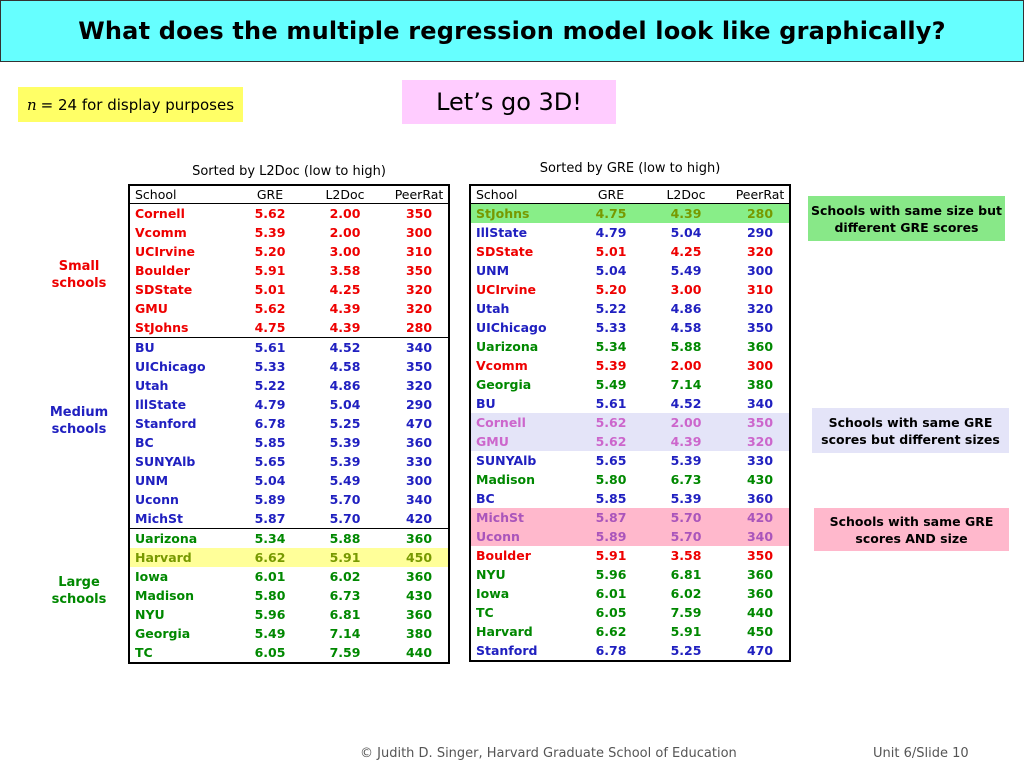 The width and height of the screenshot is (1024, 768). What do you see at coordinates (345, 251) in the screenshot?
I see `cell-l2doc: 3.00` at bounding box center [345, 251].